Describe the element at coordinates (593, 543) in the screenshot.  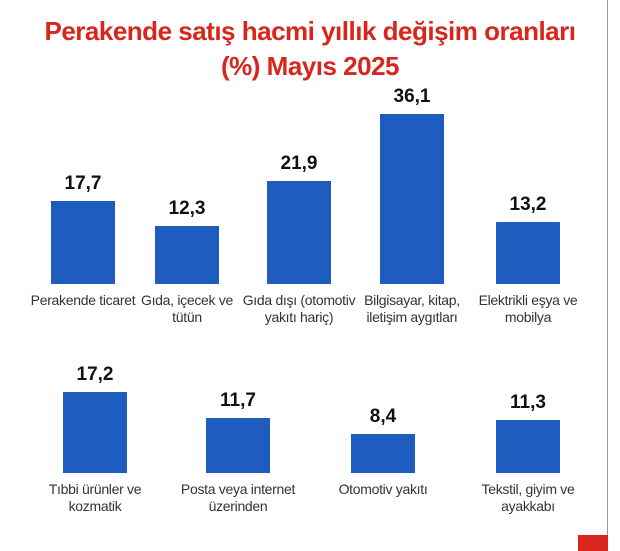
I see `logo` at that location.